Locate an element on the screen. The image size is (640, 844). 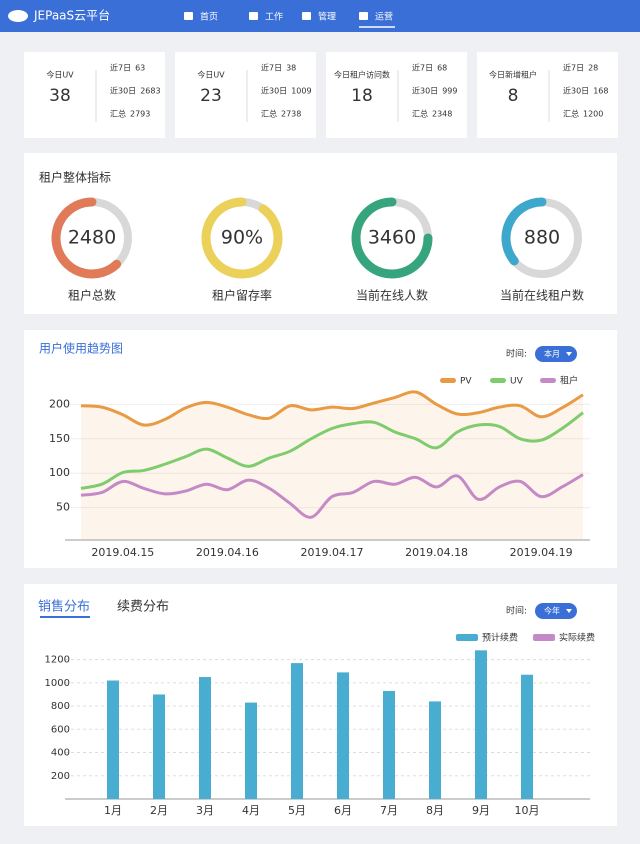
gauge-value: 90% is located at coordinates (242, 238).